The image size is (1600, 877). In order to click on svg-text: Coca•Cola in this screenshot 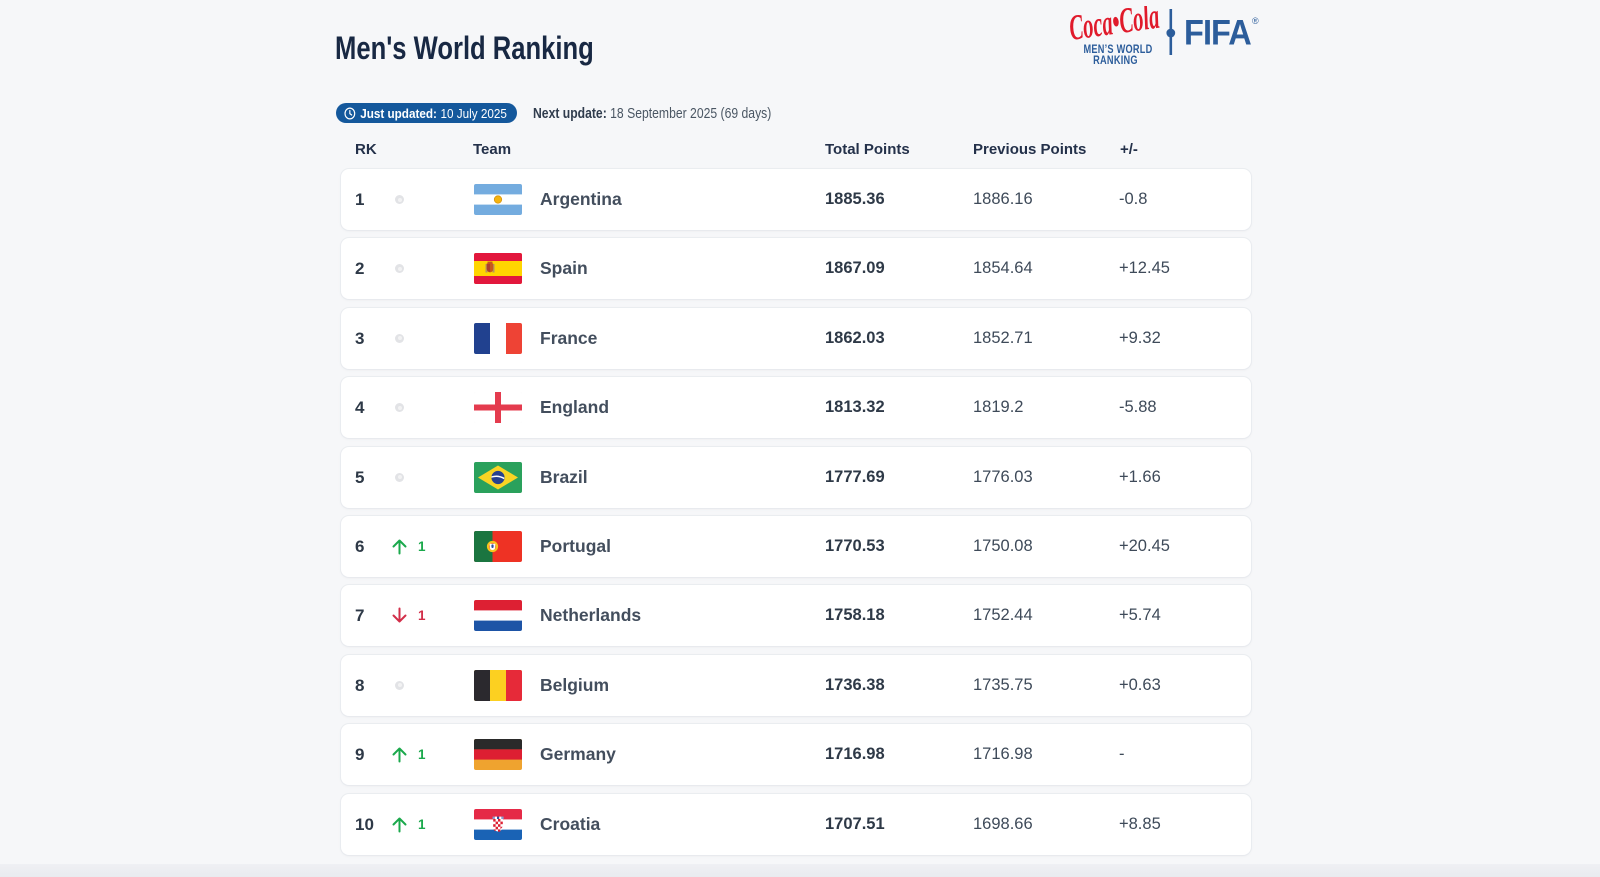, I will do `click(1114, 27)`.